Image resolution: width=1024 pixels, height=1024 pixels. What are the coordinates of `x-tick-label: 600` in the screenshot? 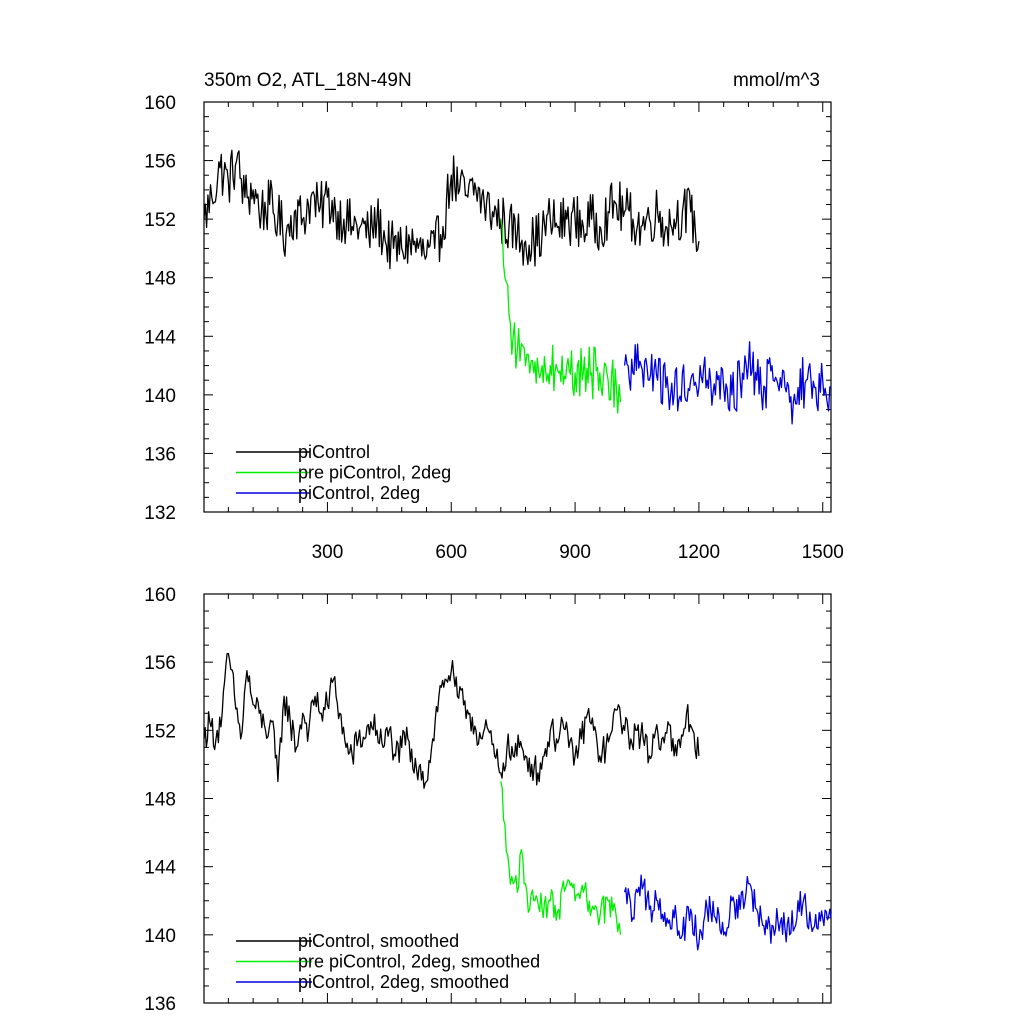 It's located at (451, 552).